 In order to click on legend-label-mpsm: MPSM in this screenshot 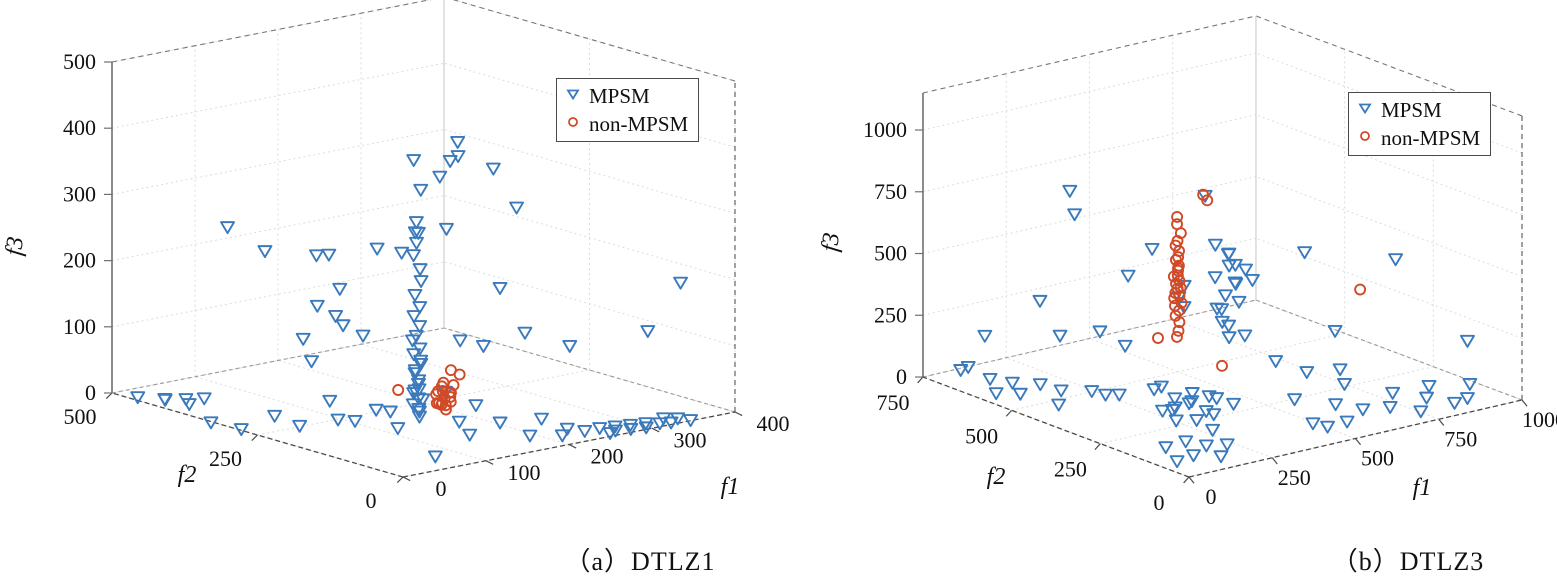, I will do `click(619, 96)`.